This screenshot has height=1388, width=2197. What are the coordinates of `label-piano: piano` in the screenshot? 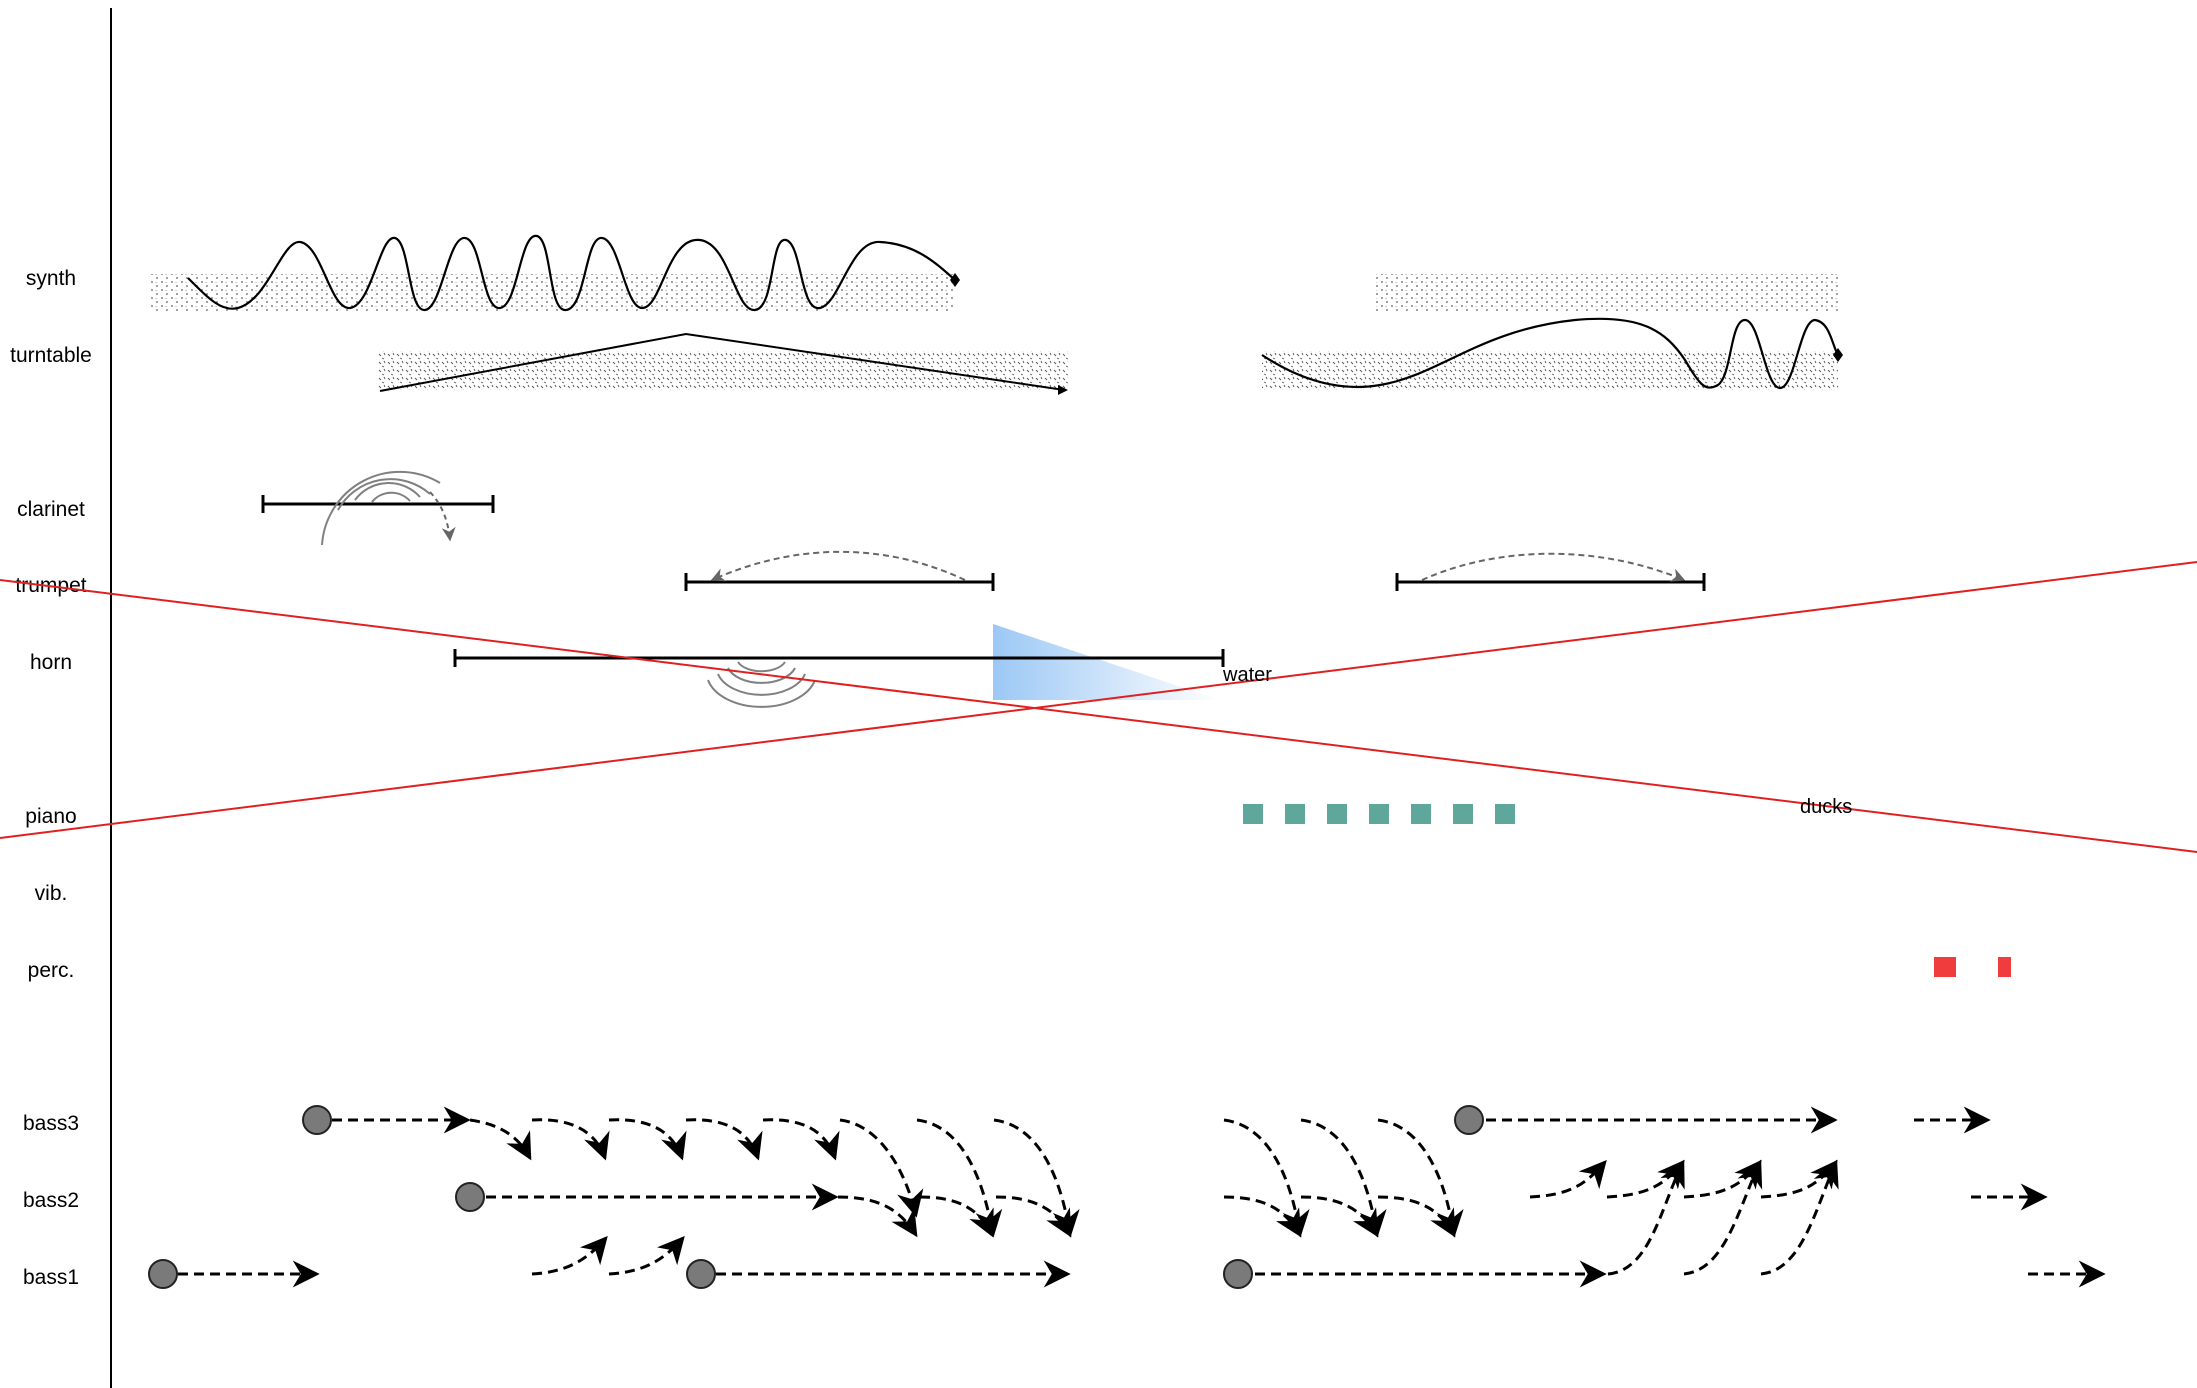 It's located at (50, 816).